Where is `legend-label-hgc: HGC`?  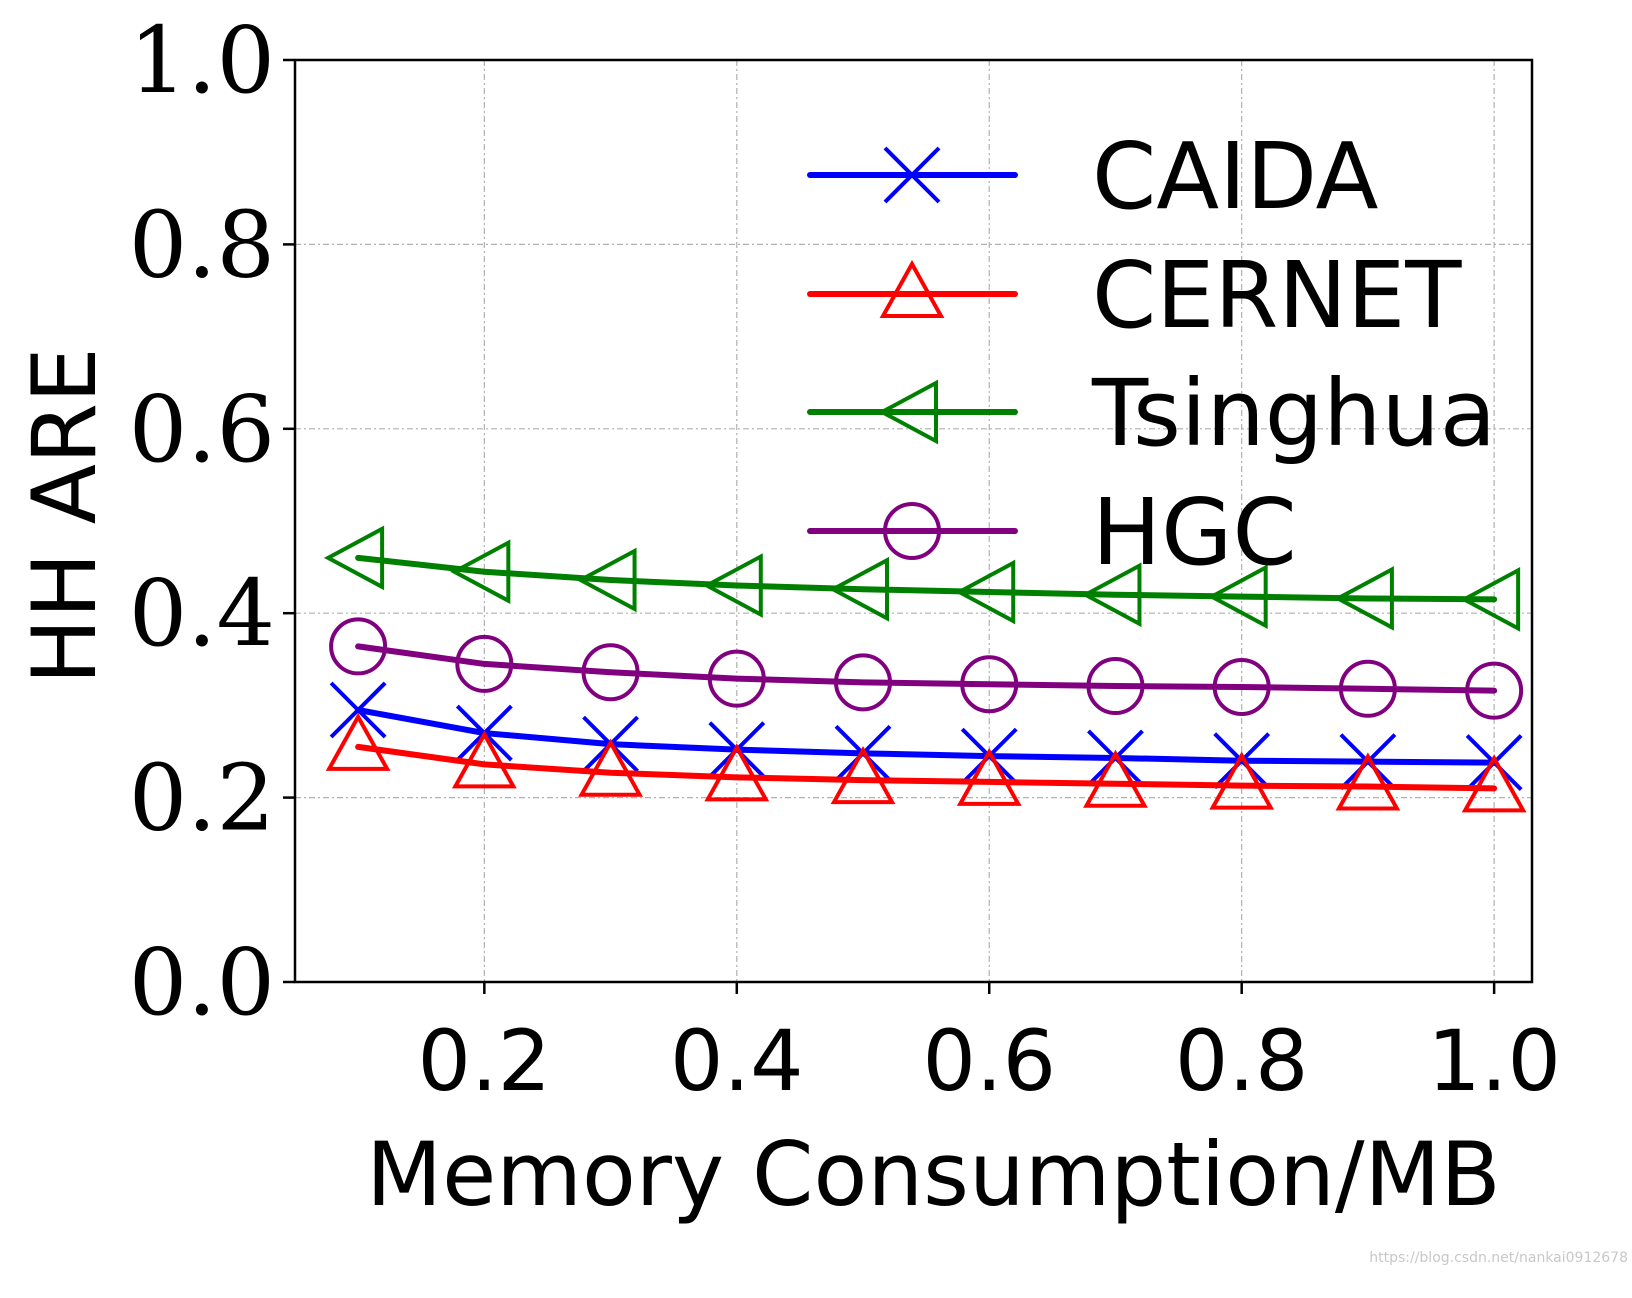
legend-label-hgc: HGC is located at coordinates (1194, 532).